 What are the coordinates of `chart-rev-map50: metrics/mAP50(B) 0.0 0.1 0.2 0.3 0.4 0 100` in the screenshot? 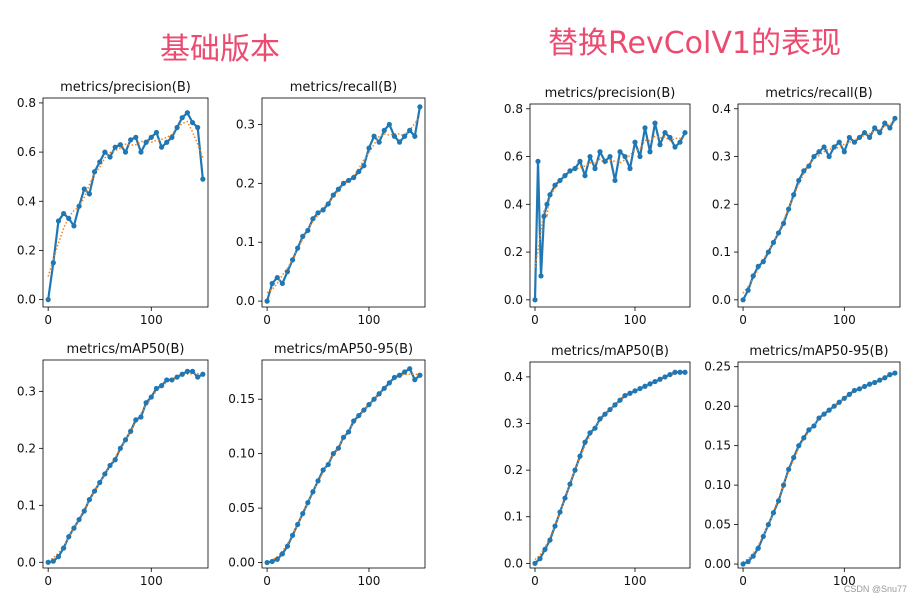 It's located at (597, 466).